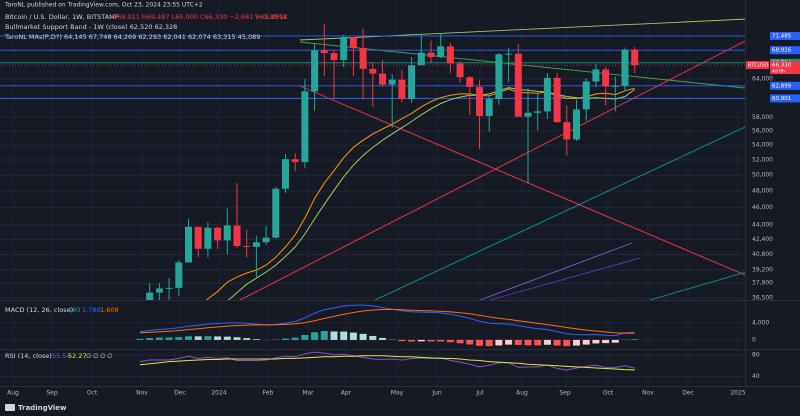  Describe the element at coordinates (61, 356) in the screenshot. I see `rsi-value: 55.54` at that location.